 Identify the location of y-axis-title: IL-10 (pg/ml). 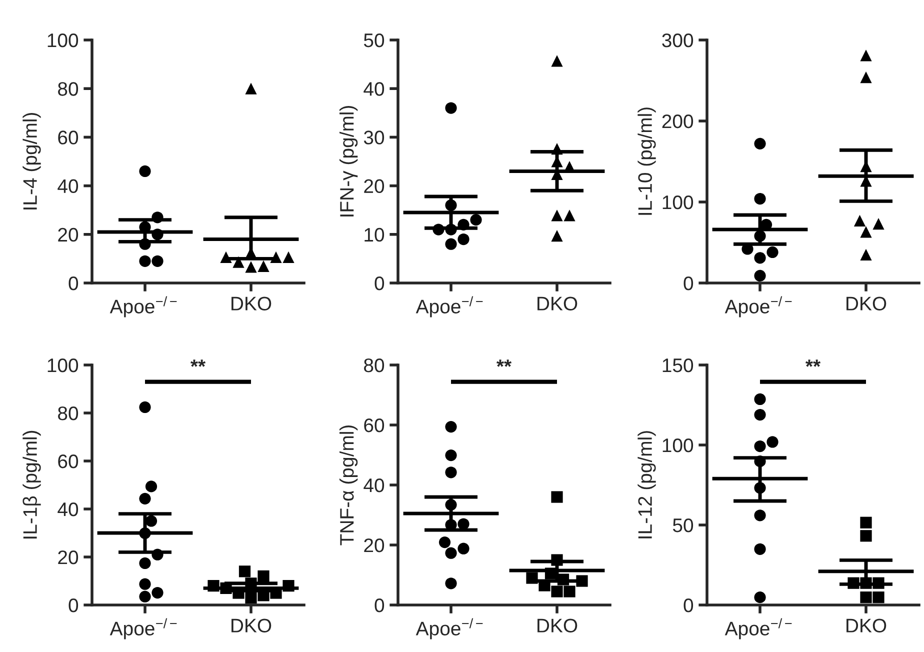
(647, 161).